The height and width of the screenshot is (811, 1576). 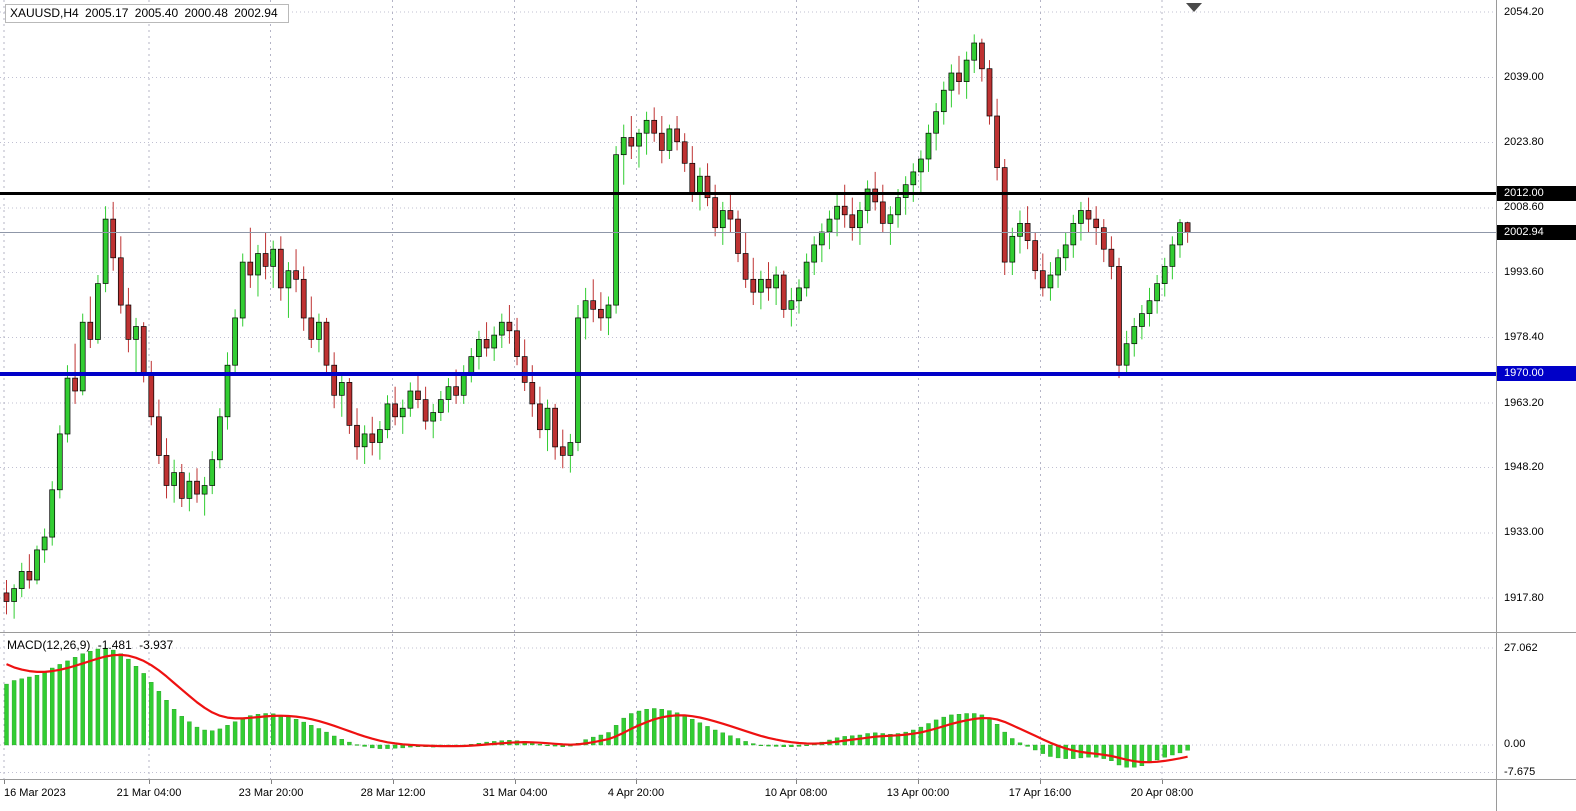 What do you see at coordinates (206, 13) in the screenshot?
I see `low-value: 2000.48` at bounding box center [206, 13].